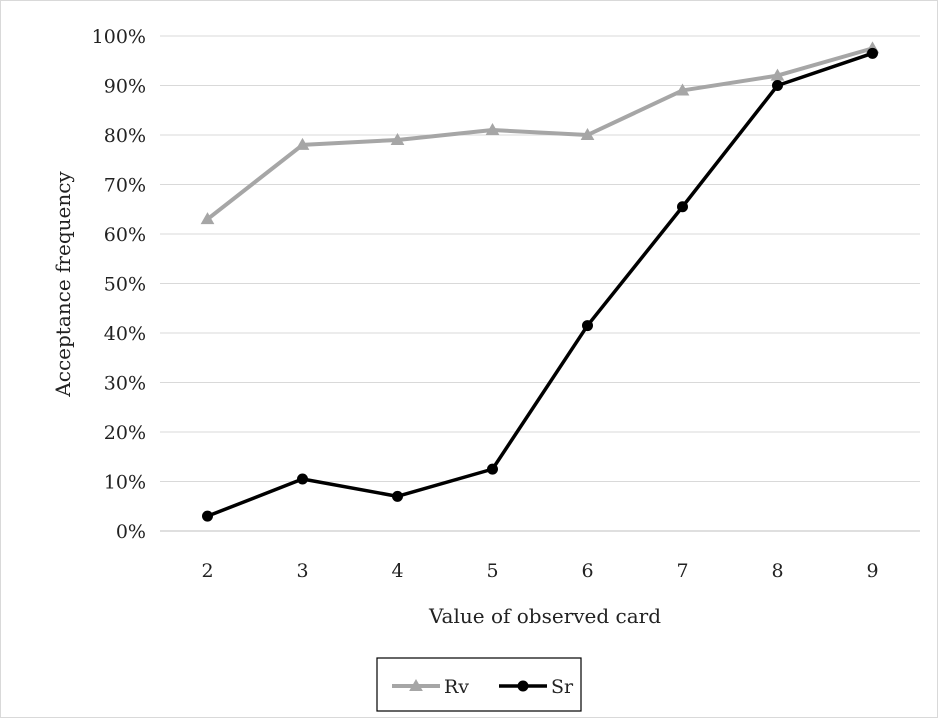  What do you see at coordinates (63, 284) in the screenshot?
I see `y-axis-title: Acceptance frequency` at bounding box center [63, 284].